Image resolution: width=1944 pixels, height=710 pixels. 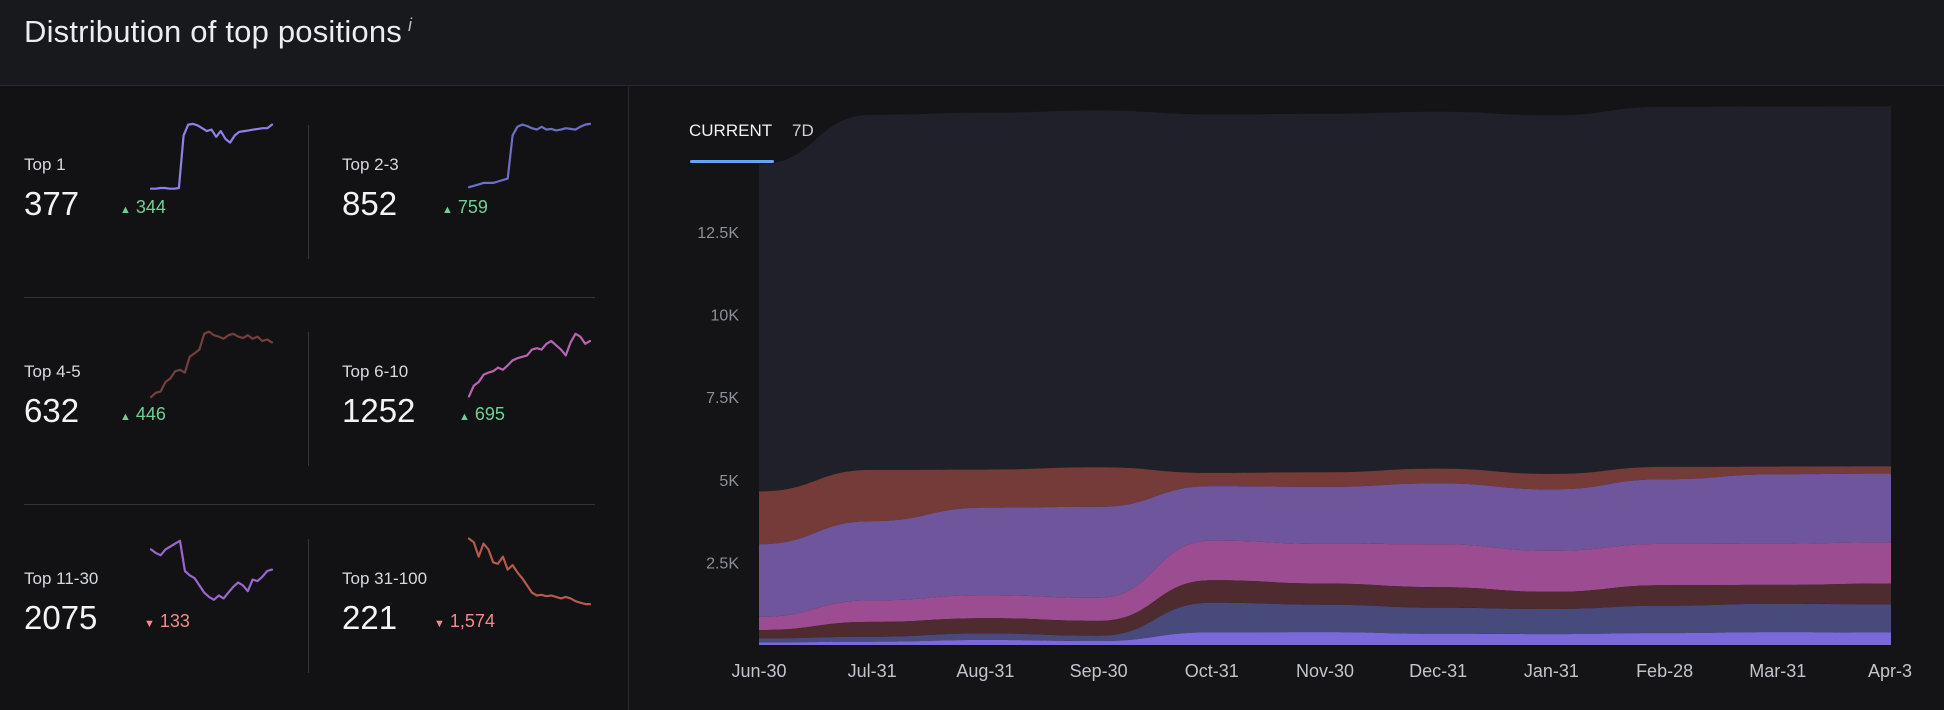 I want to click on summary-label: Top 31-100, so click(x=385, y=578).